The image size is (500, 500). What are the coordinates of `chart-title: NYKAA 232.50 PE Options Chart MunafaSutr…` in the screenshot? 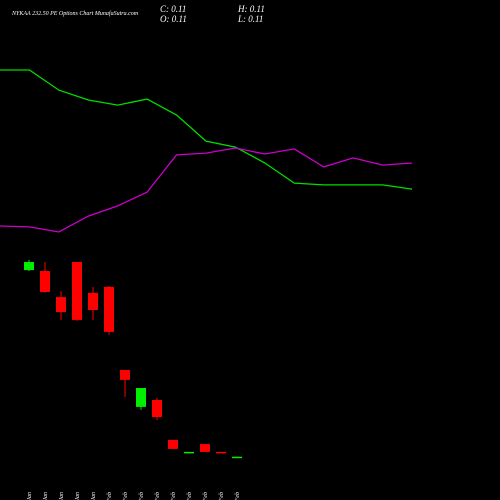 It's located at (75, 13).